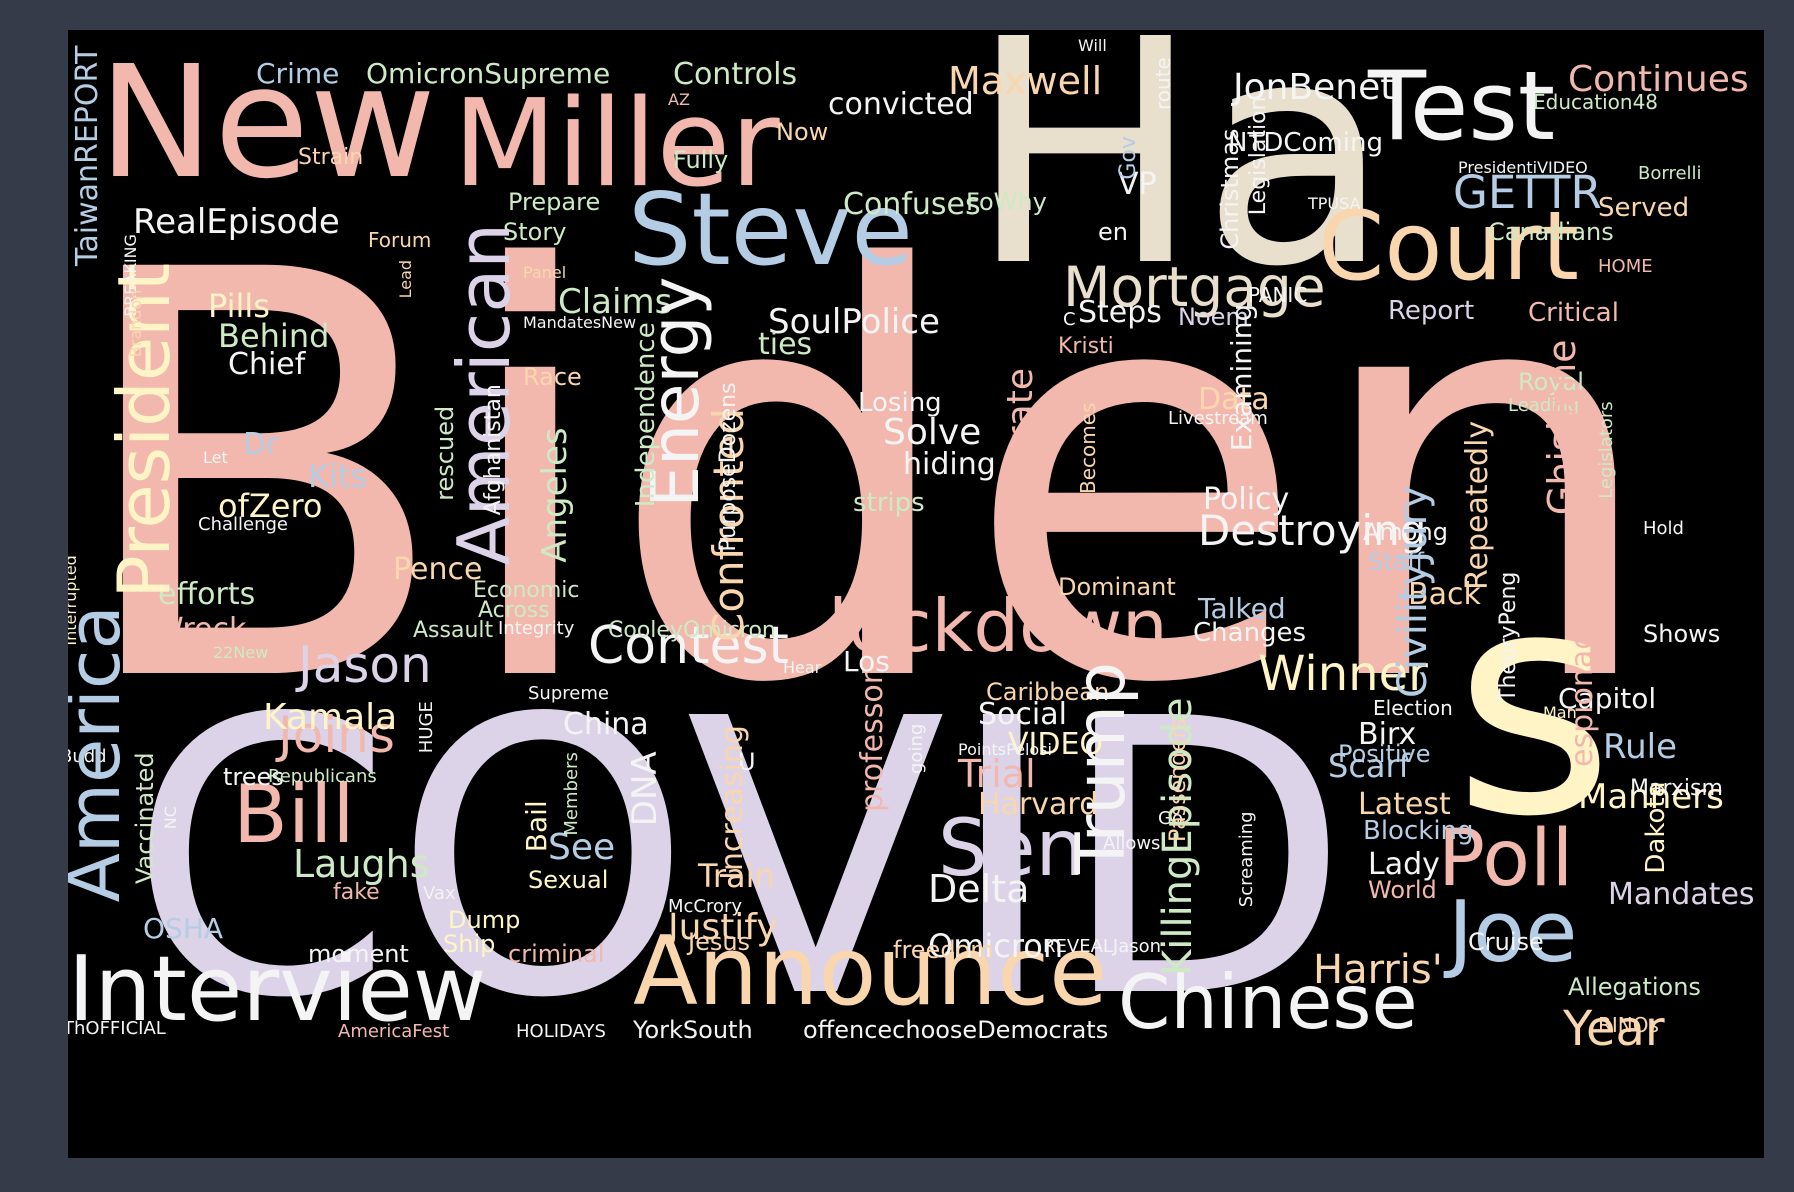 Image resolution: width=1794 pixels, height=1192 pixels. I want to click on word-examining: Examining, so click(1241, 377).